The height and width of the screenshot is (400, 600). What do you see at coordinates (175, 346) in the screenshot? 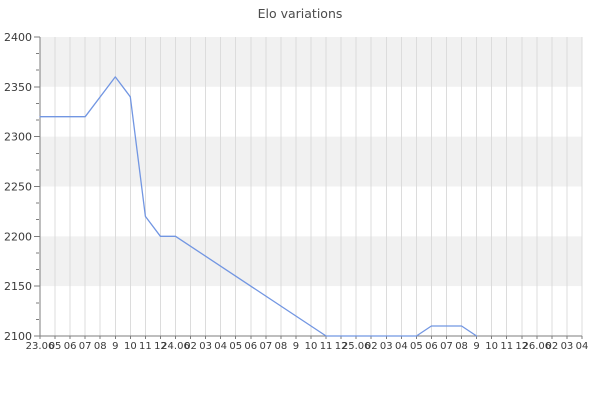
I see `x-tick-label: 24.06` at bounding box center [175, 346].